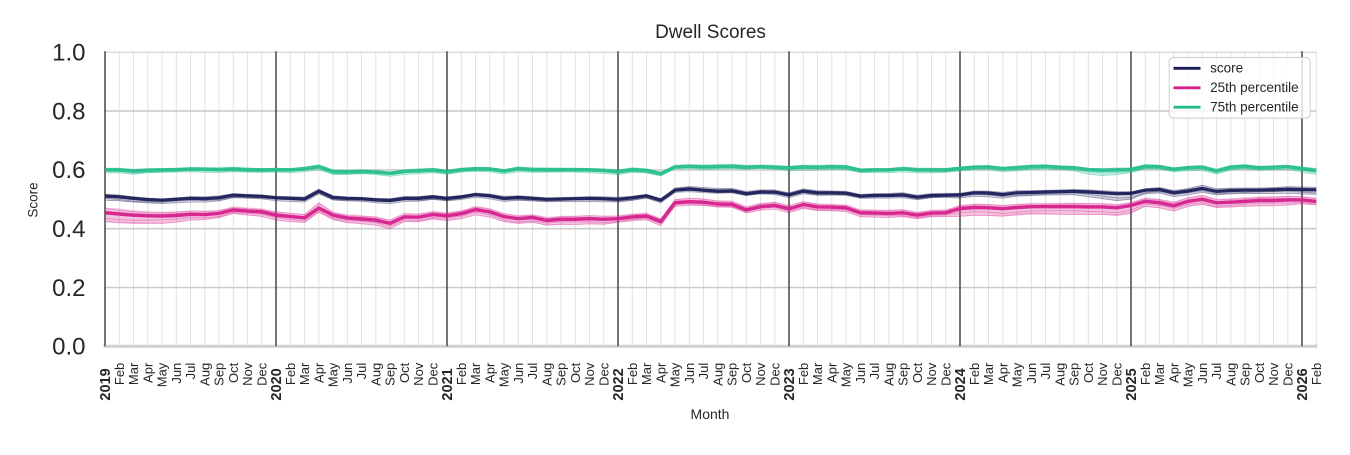  What do you see at coordinates (106, 384) in the screenshot?
I see `svg-text: 2019` at bounding box center [106, 384].